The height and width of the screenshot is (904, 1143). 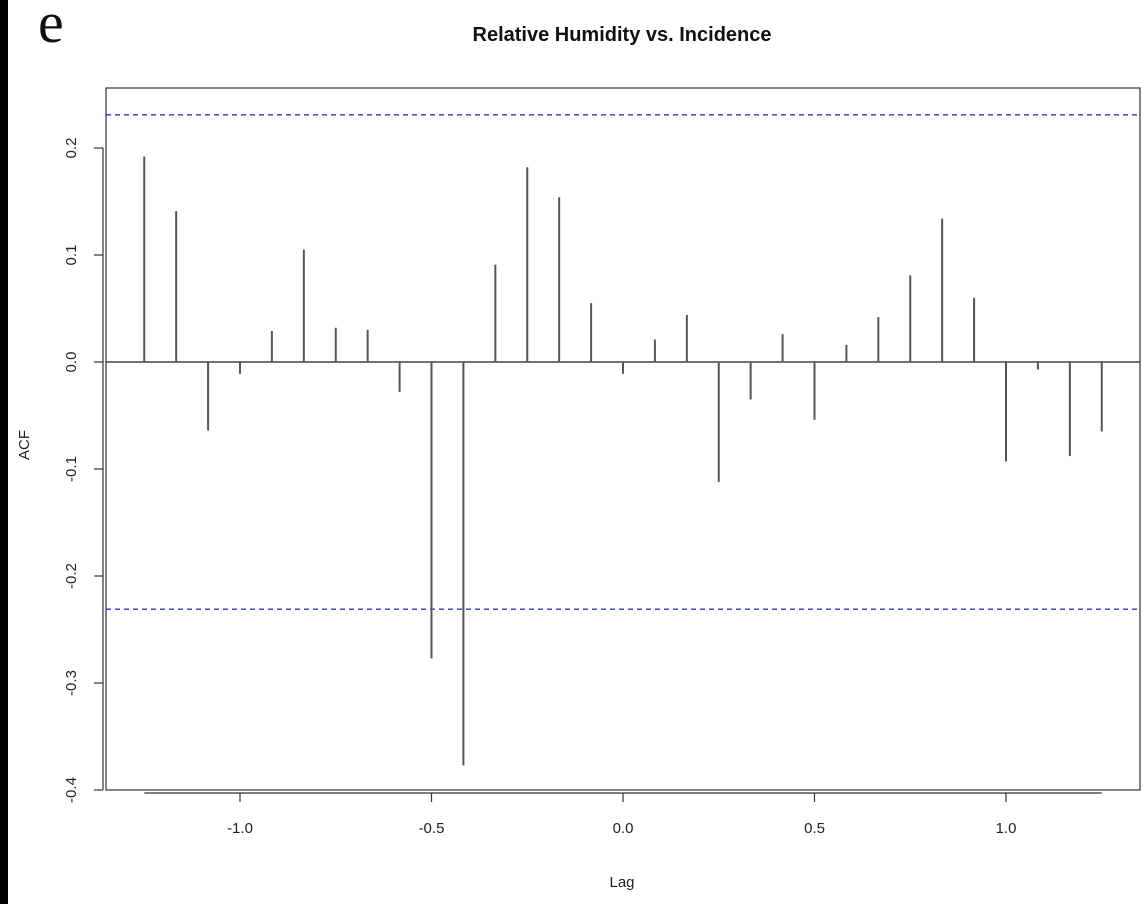 I want to click on x-tick-label: -0.5, so click(x=432, y=828).